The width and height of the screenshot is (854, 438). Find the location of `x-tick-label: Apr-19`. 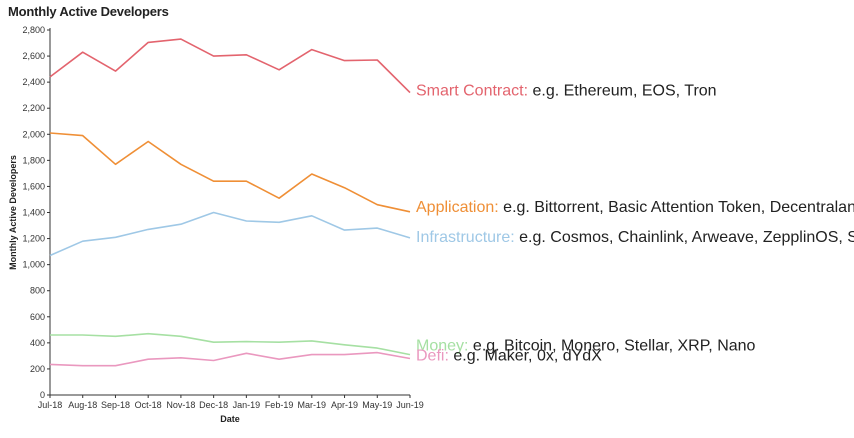

x-tick-label: Apr-19 is located at coordinates (344, 405).